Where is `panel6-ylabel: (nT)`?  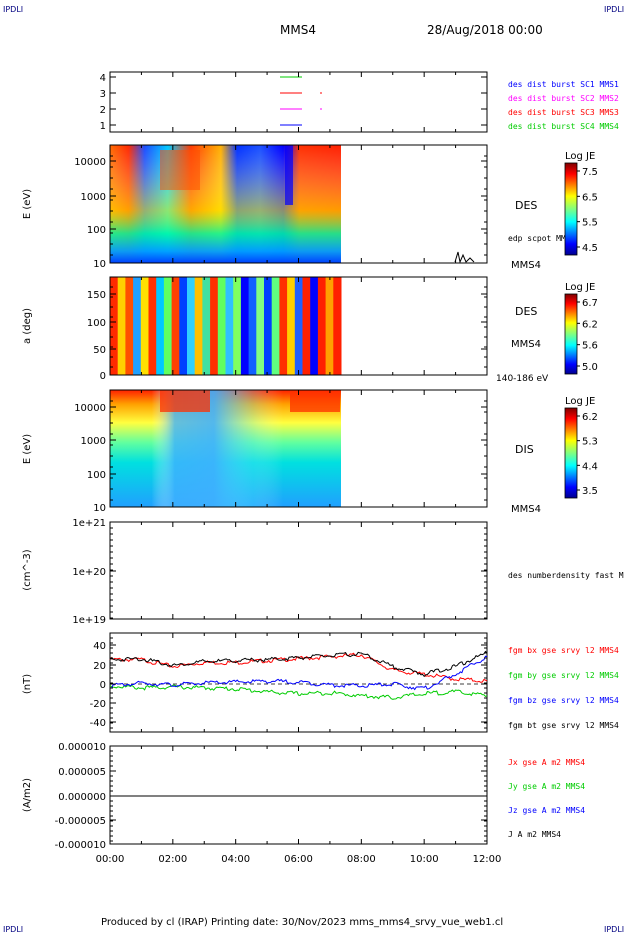
panel6-ylabel: (nT) is located at coordinates (27, 684).